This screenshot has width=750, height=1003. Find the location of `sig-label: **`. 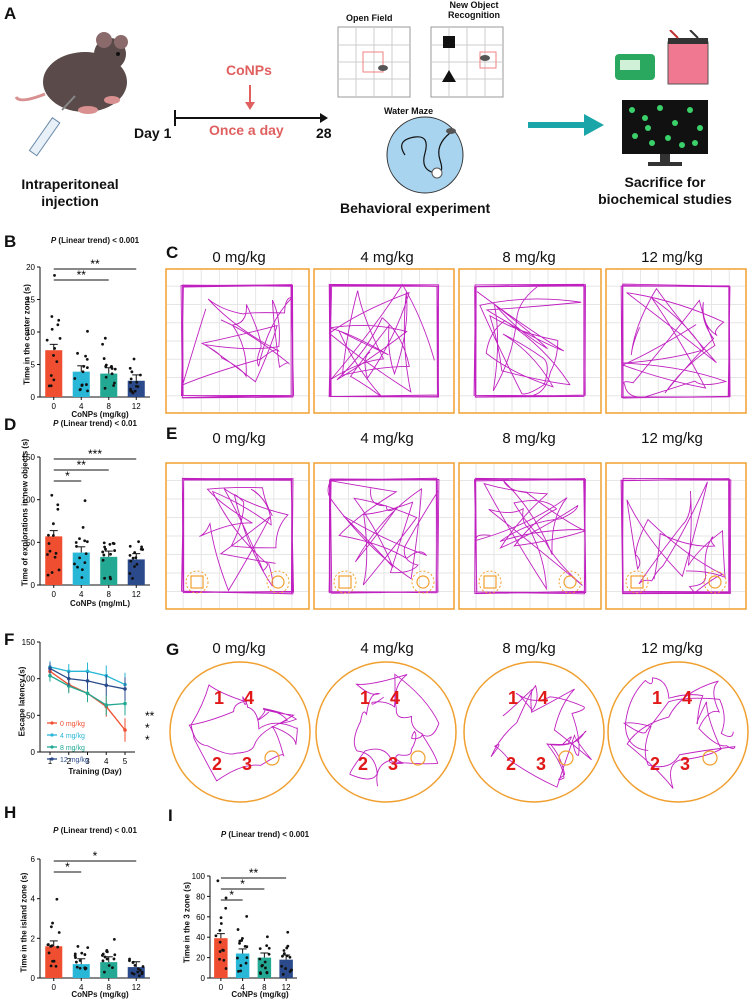

sig-label: ** is located at coordinates (82, 275).